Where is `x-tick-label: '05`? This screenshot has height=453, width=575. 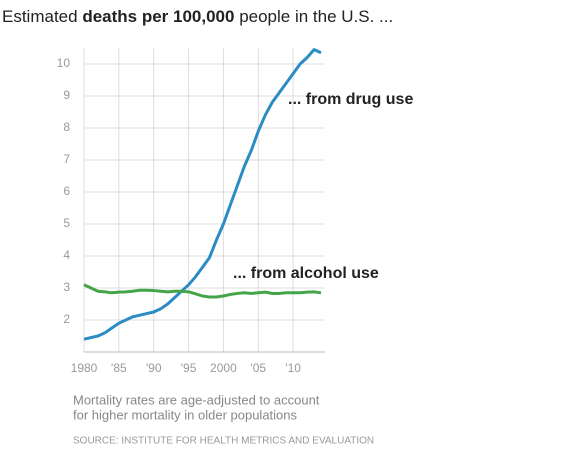
x-tick-label: '05 is located at coordinates (258, 368).